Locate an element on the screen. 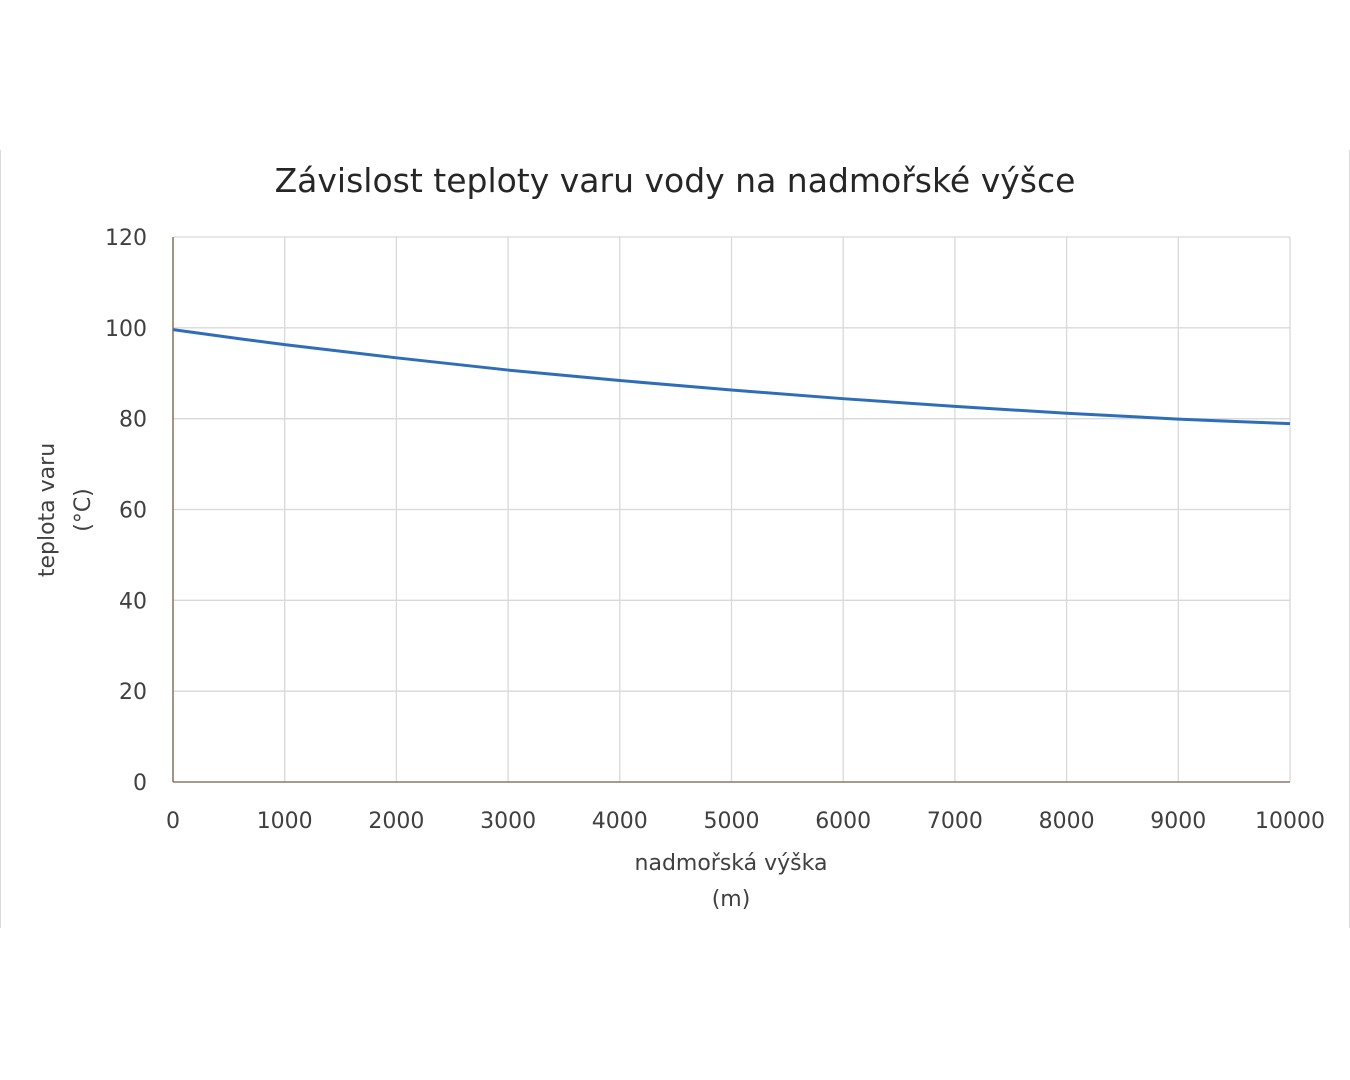 The height and width of the screenshot is (1080, 1350). y-axis-title-line-1: teplota varu is located at coordinates (47, 510).